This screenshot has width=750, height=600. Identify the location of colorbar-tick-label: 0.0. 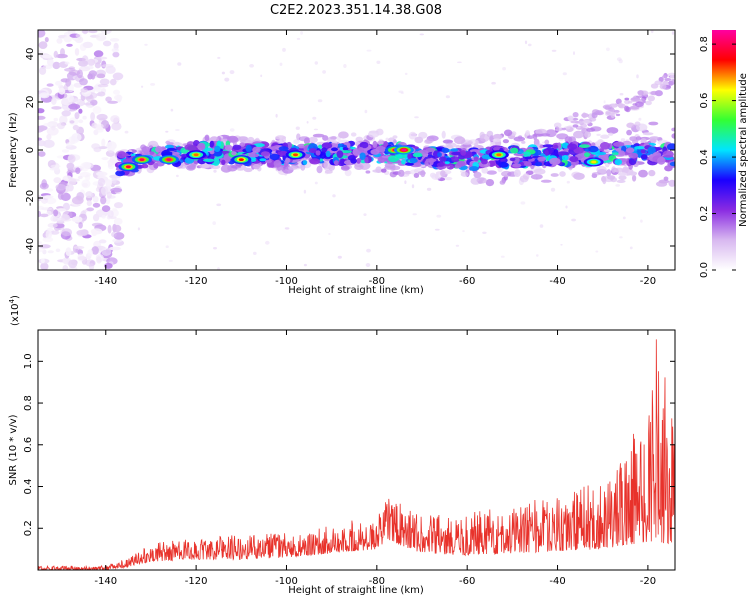
(704, 270).